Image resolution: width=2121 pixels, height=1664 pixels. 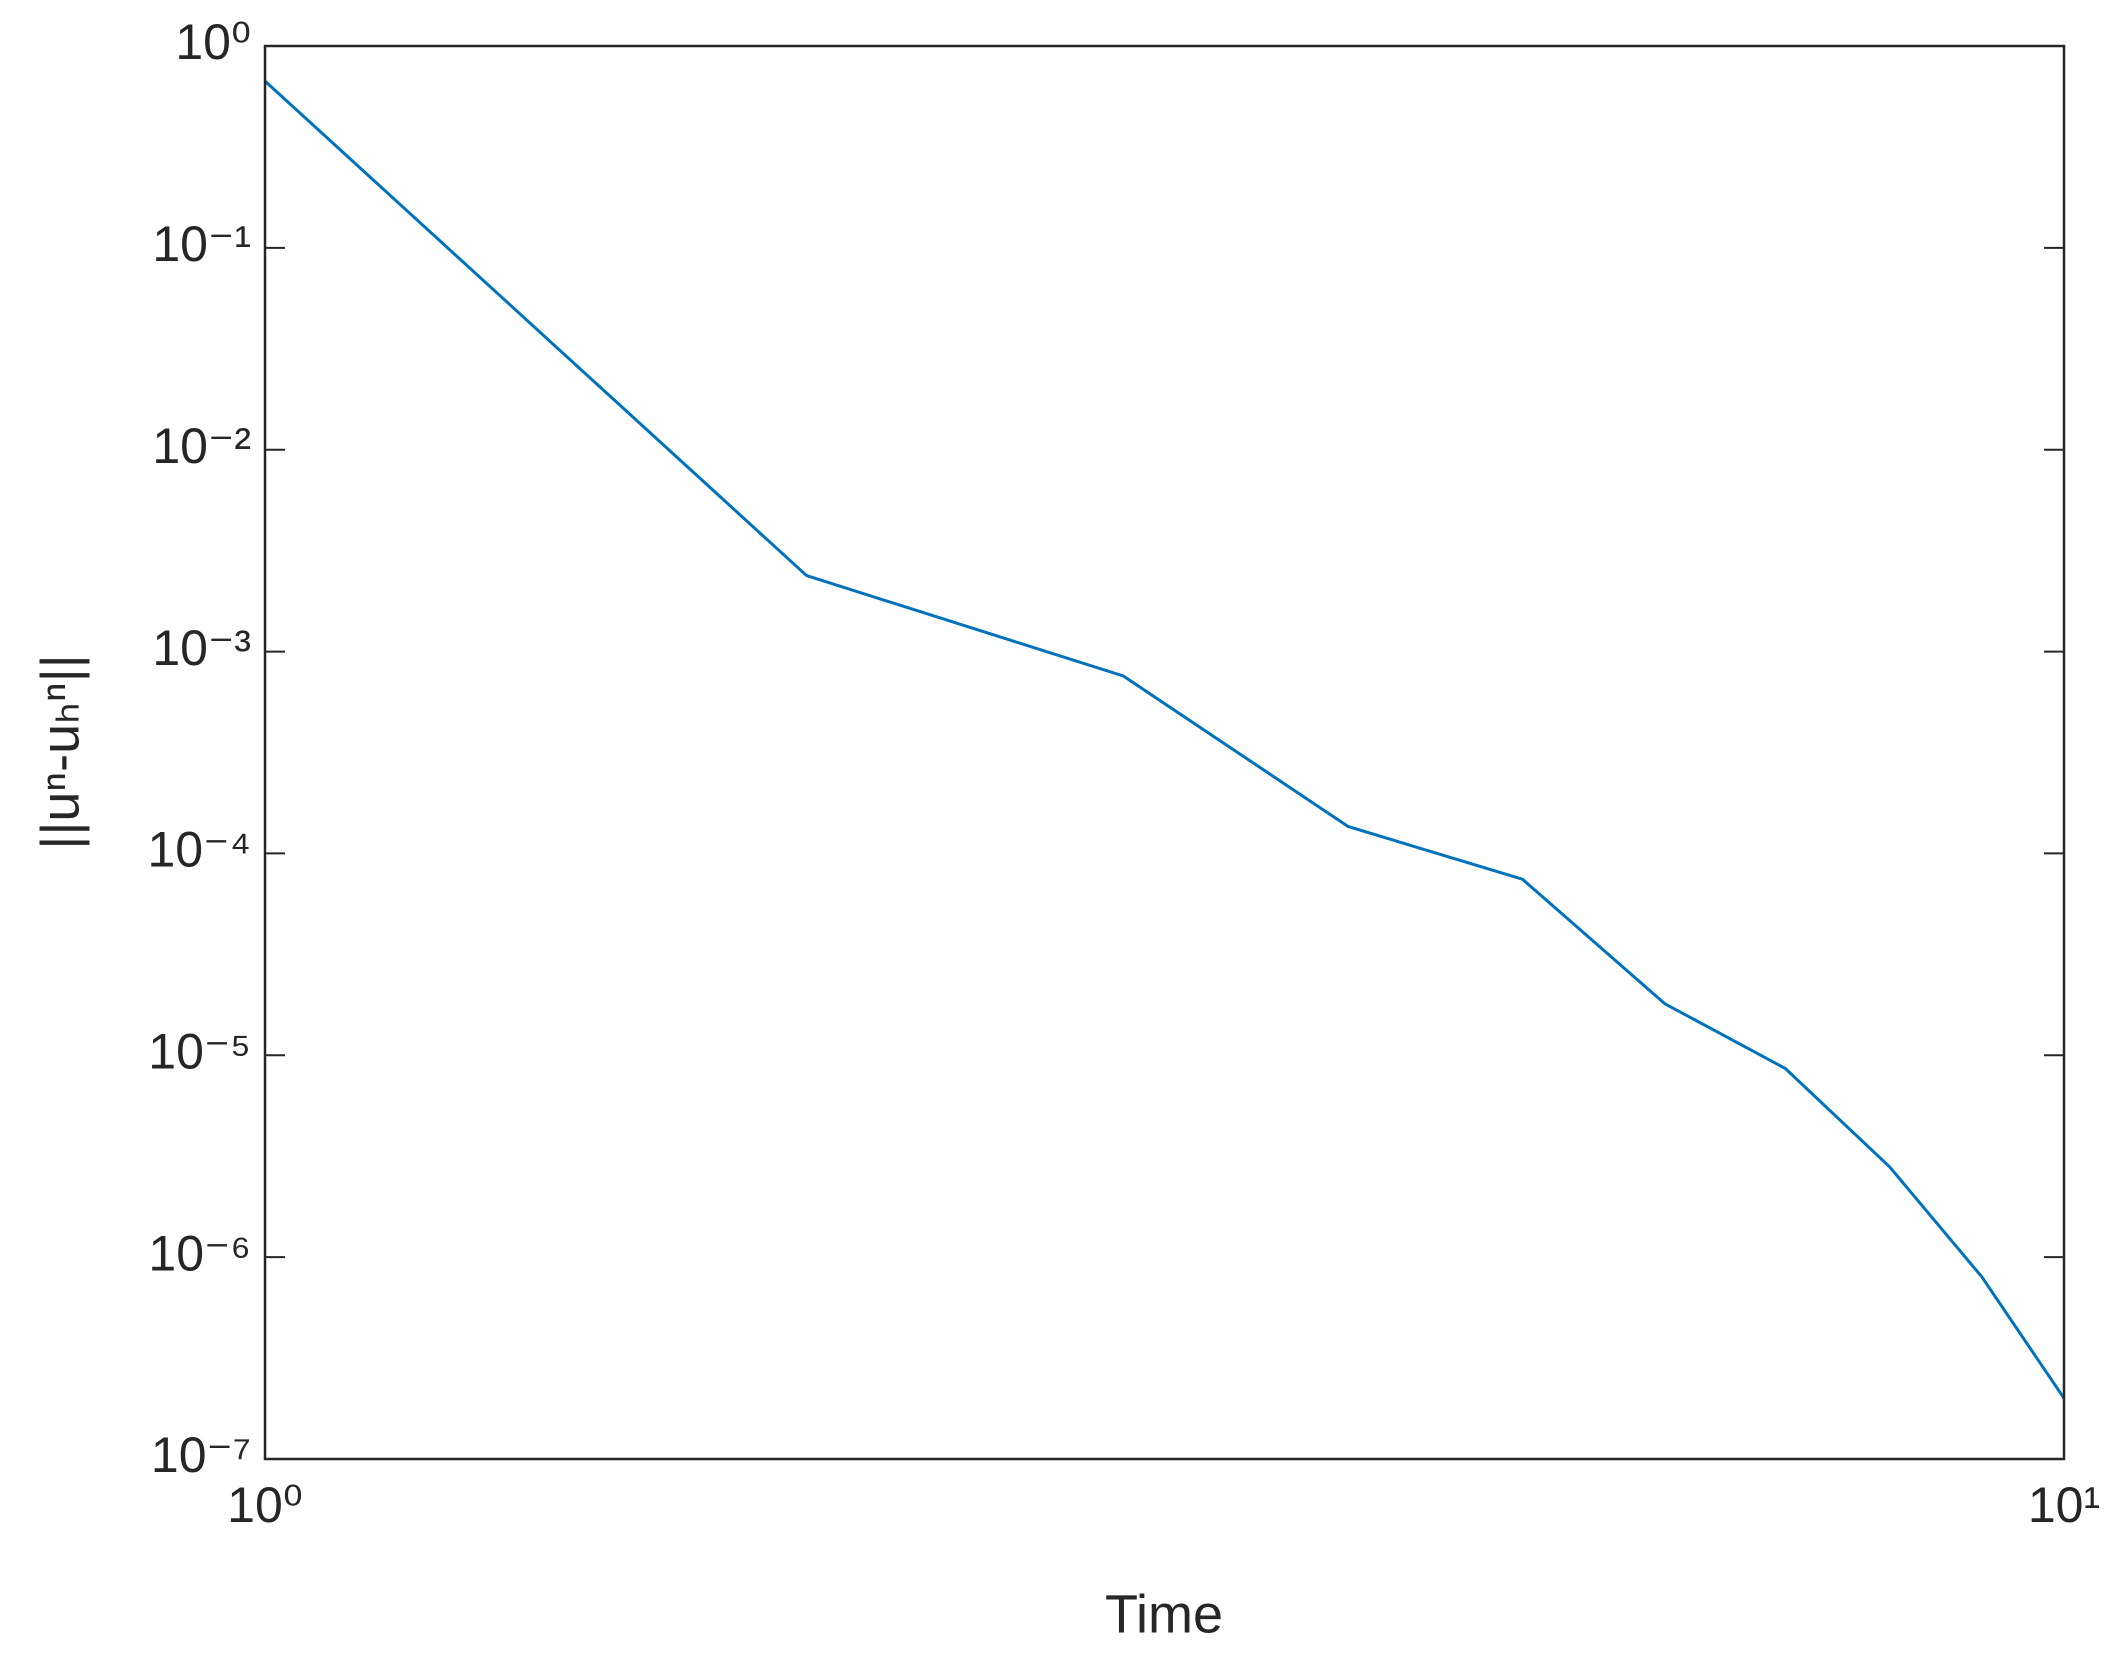 I want to click on y-tick-label: 10⁻⁵, so click(x=199, y=1051).